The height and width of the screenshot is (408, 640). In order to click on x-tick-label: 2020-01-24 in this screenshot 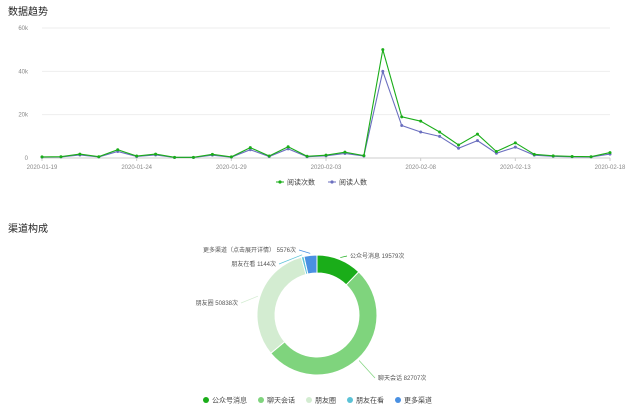, I will do `click(136, 168)`.